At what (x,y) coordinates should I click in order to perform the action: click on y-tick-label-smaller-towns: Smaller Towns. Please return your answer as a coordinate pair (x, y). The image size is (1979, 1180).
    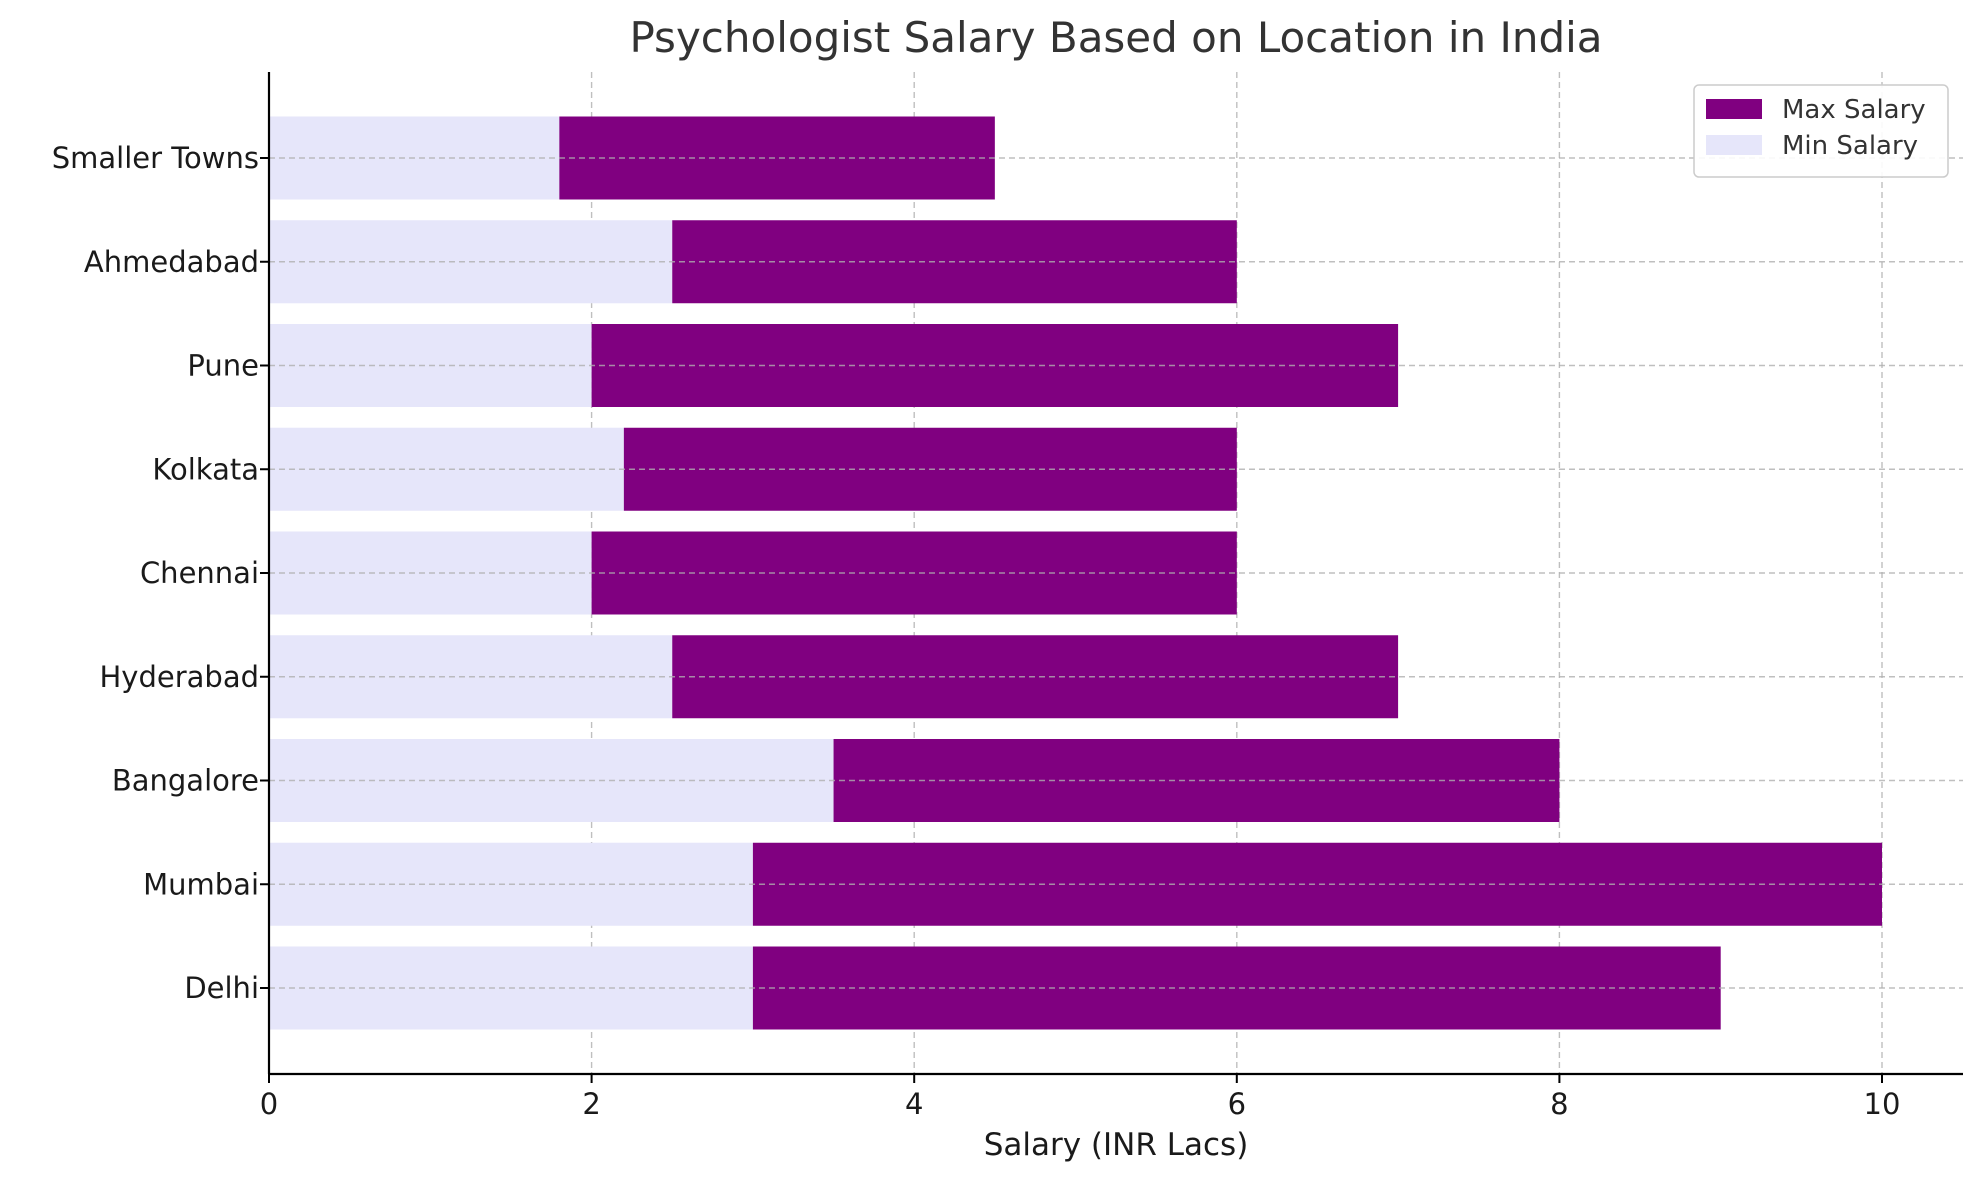
    Looking at the image, I should click on (155, 158).